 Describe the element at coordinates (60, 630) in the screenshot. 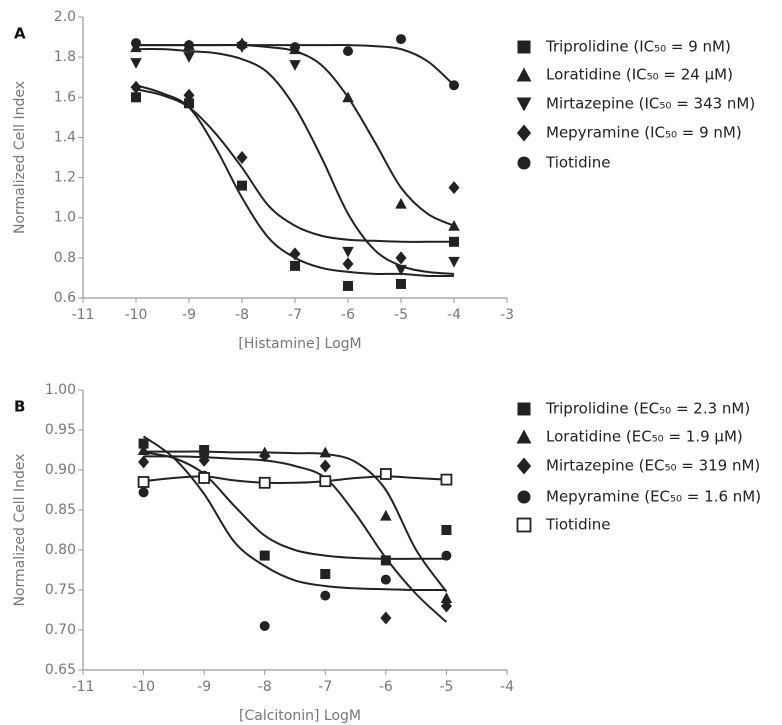

I see `y-tick-label: 0.70` at that location.